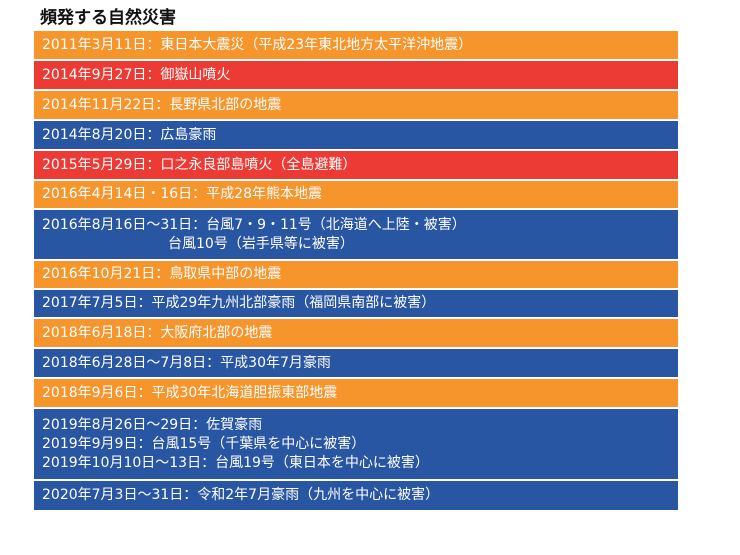  What do you see at coordinates (356, 194) in the screenshot?
I see `list-item: 2016年4月14日・16日：平成28年熊本地震` at bounding box center [356, 194].